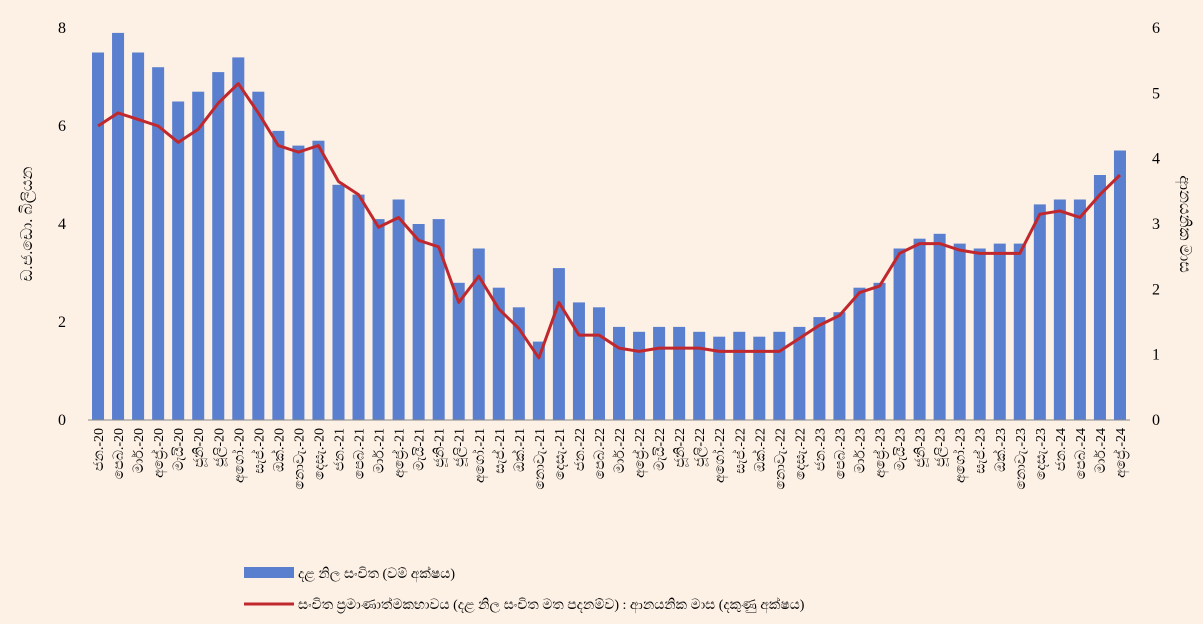 Image resolution: width=1203 pixels, height=624 pixels. Describe the element at coordinates (1156, 93) in the screenshot. I see `y2-tick-label: 5` at that location.